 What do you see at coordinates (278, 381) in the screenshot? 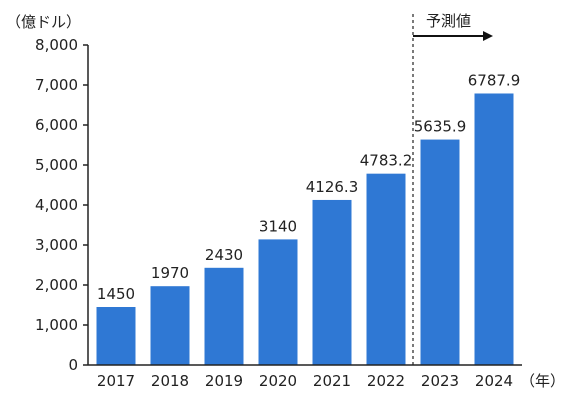
I see `x-tick-label: 2020` at bounding box center [278, 381].